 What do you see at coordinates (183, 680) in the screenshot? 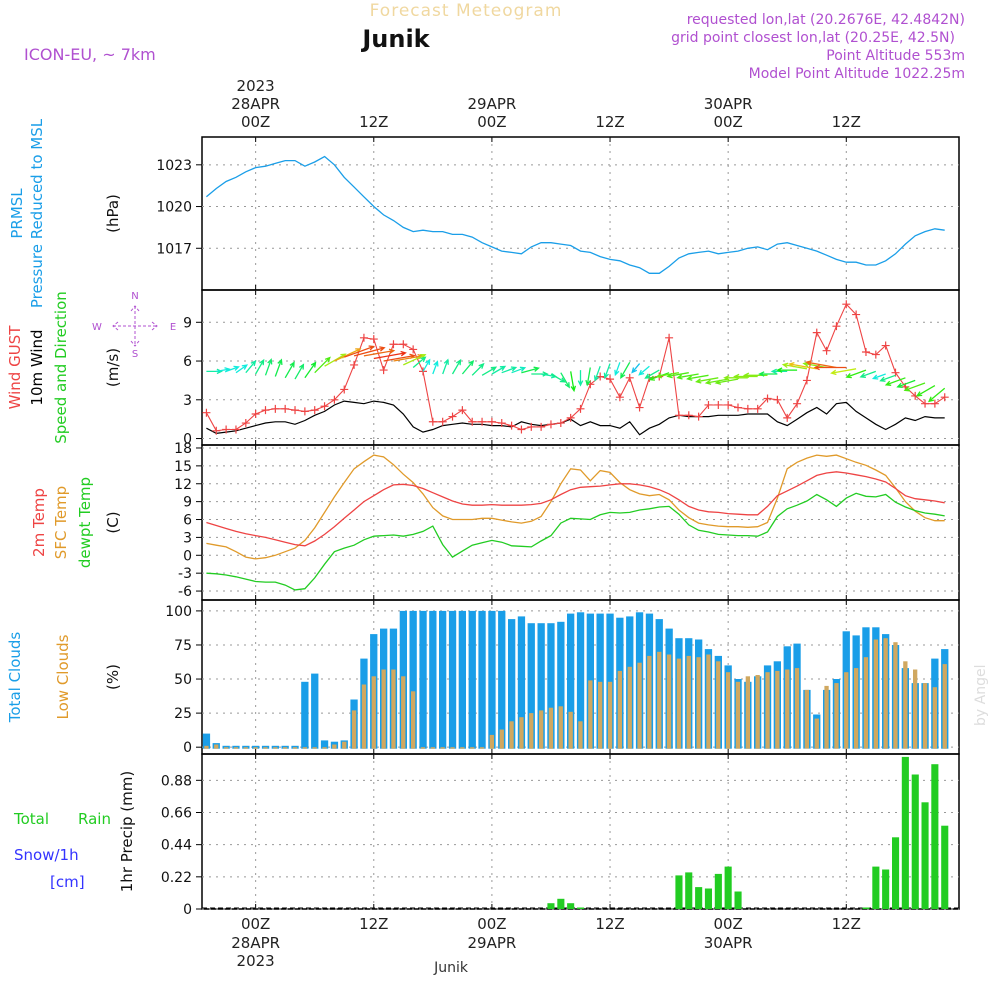
I see `y-tick-label: 50` at bounding box center [183, 680].